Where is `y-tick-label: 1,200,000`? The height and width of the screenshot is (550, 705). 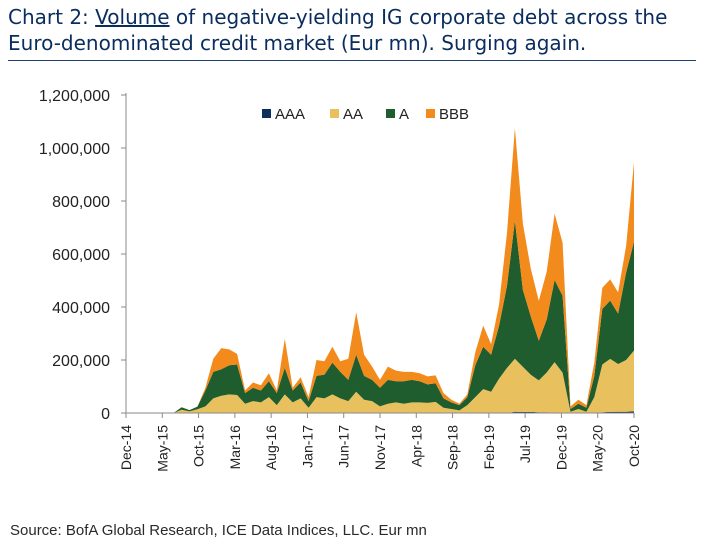
y-tick-label: 1,200,000 is located at coordinates (74, 96).